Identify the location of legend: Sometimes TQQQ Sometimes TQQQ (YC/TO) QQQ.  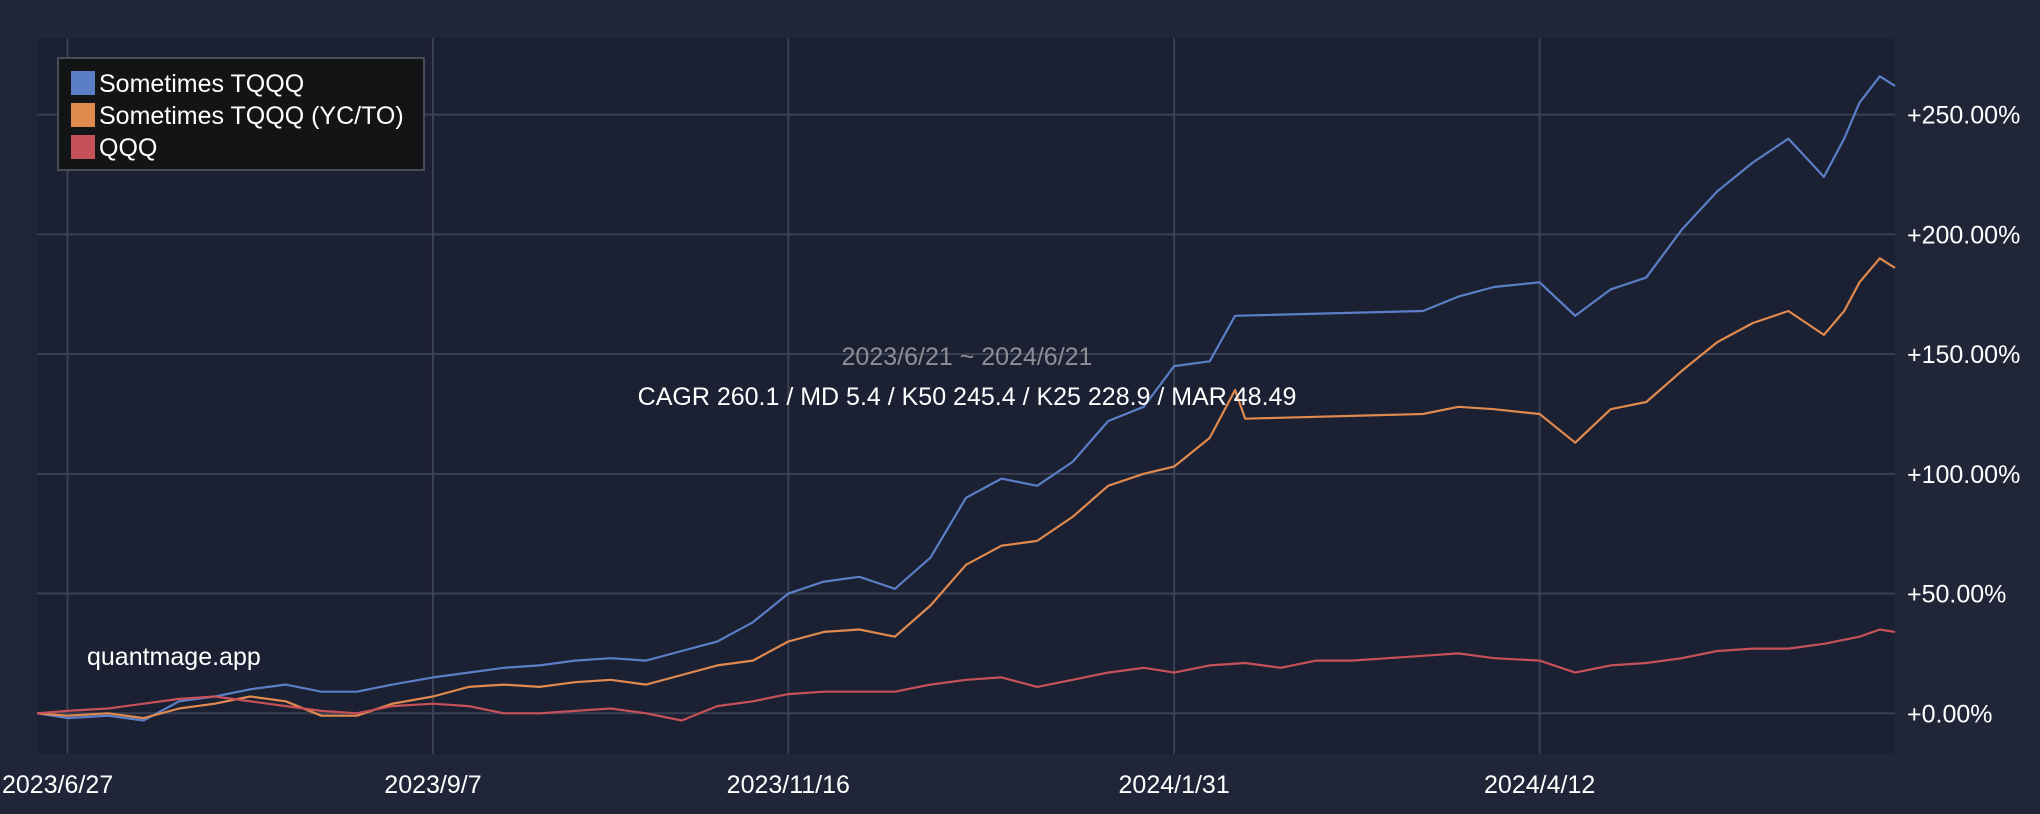
(241, 114).